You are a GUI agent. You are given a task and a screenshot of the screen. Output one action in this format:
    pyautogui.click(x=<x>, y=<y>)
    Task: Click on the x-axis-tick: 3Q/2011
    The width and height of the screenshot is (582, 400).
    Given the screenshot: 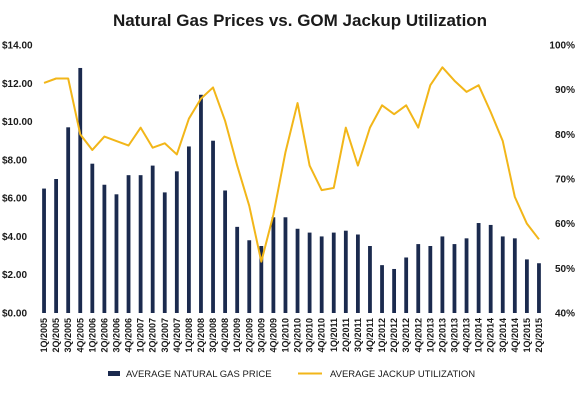 What is the action you would take?
    pyautogui.click(x=358, y=335)
    